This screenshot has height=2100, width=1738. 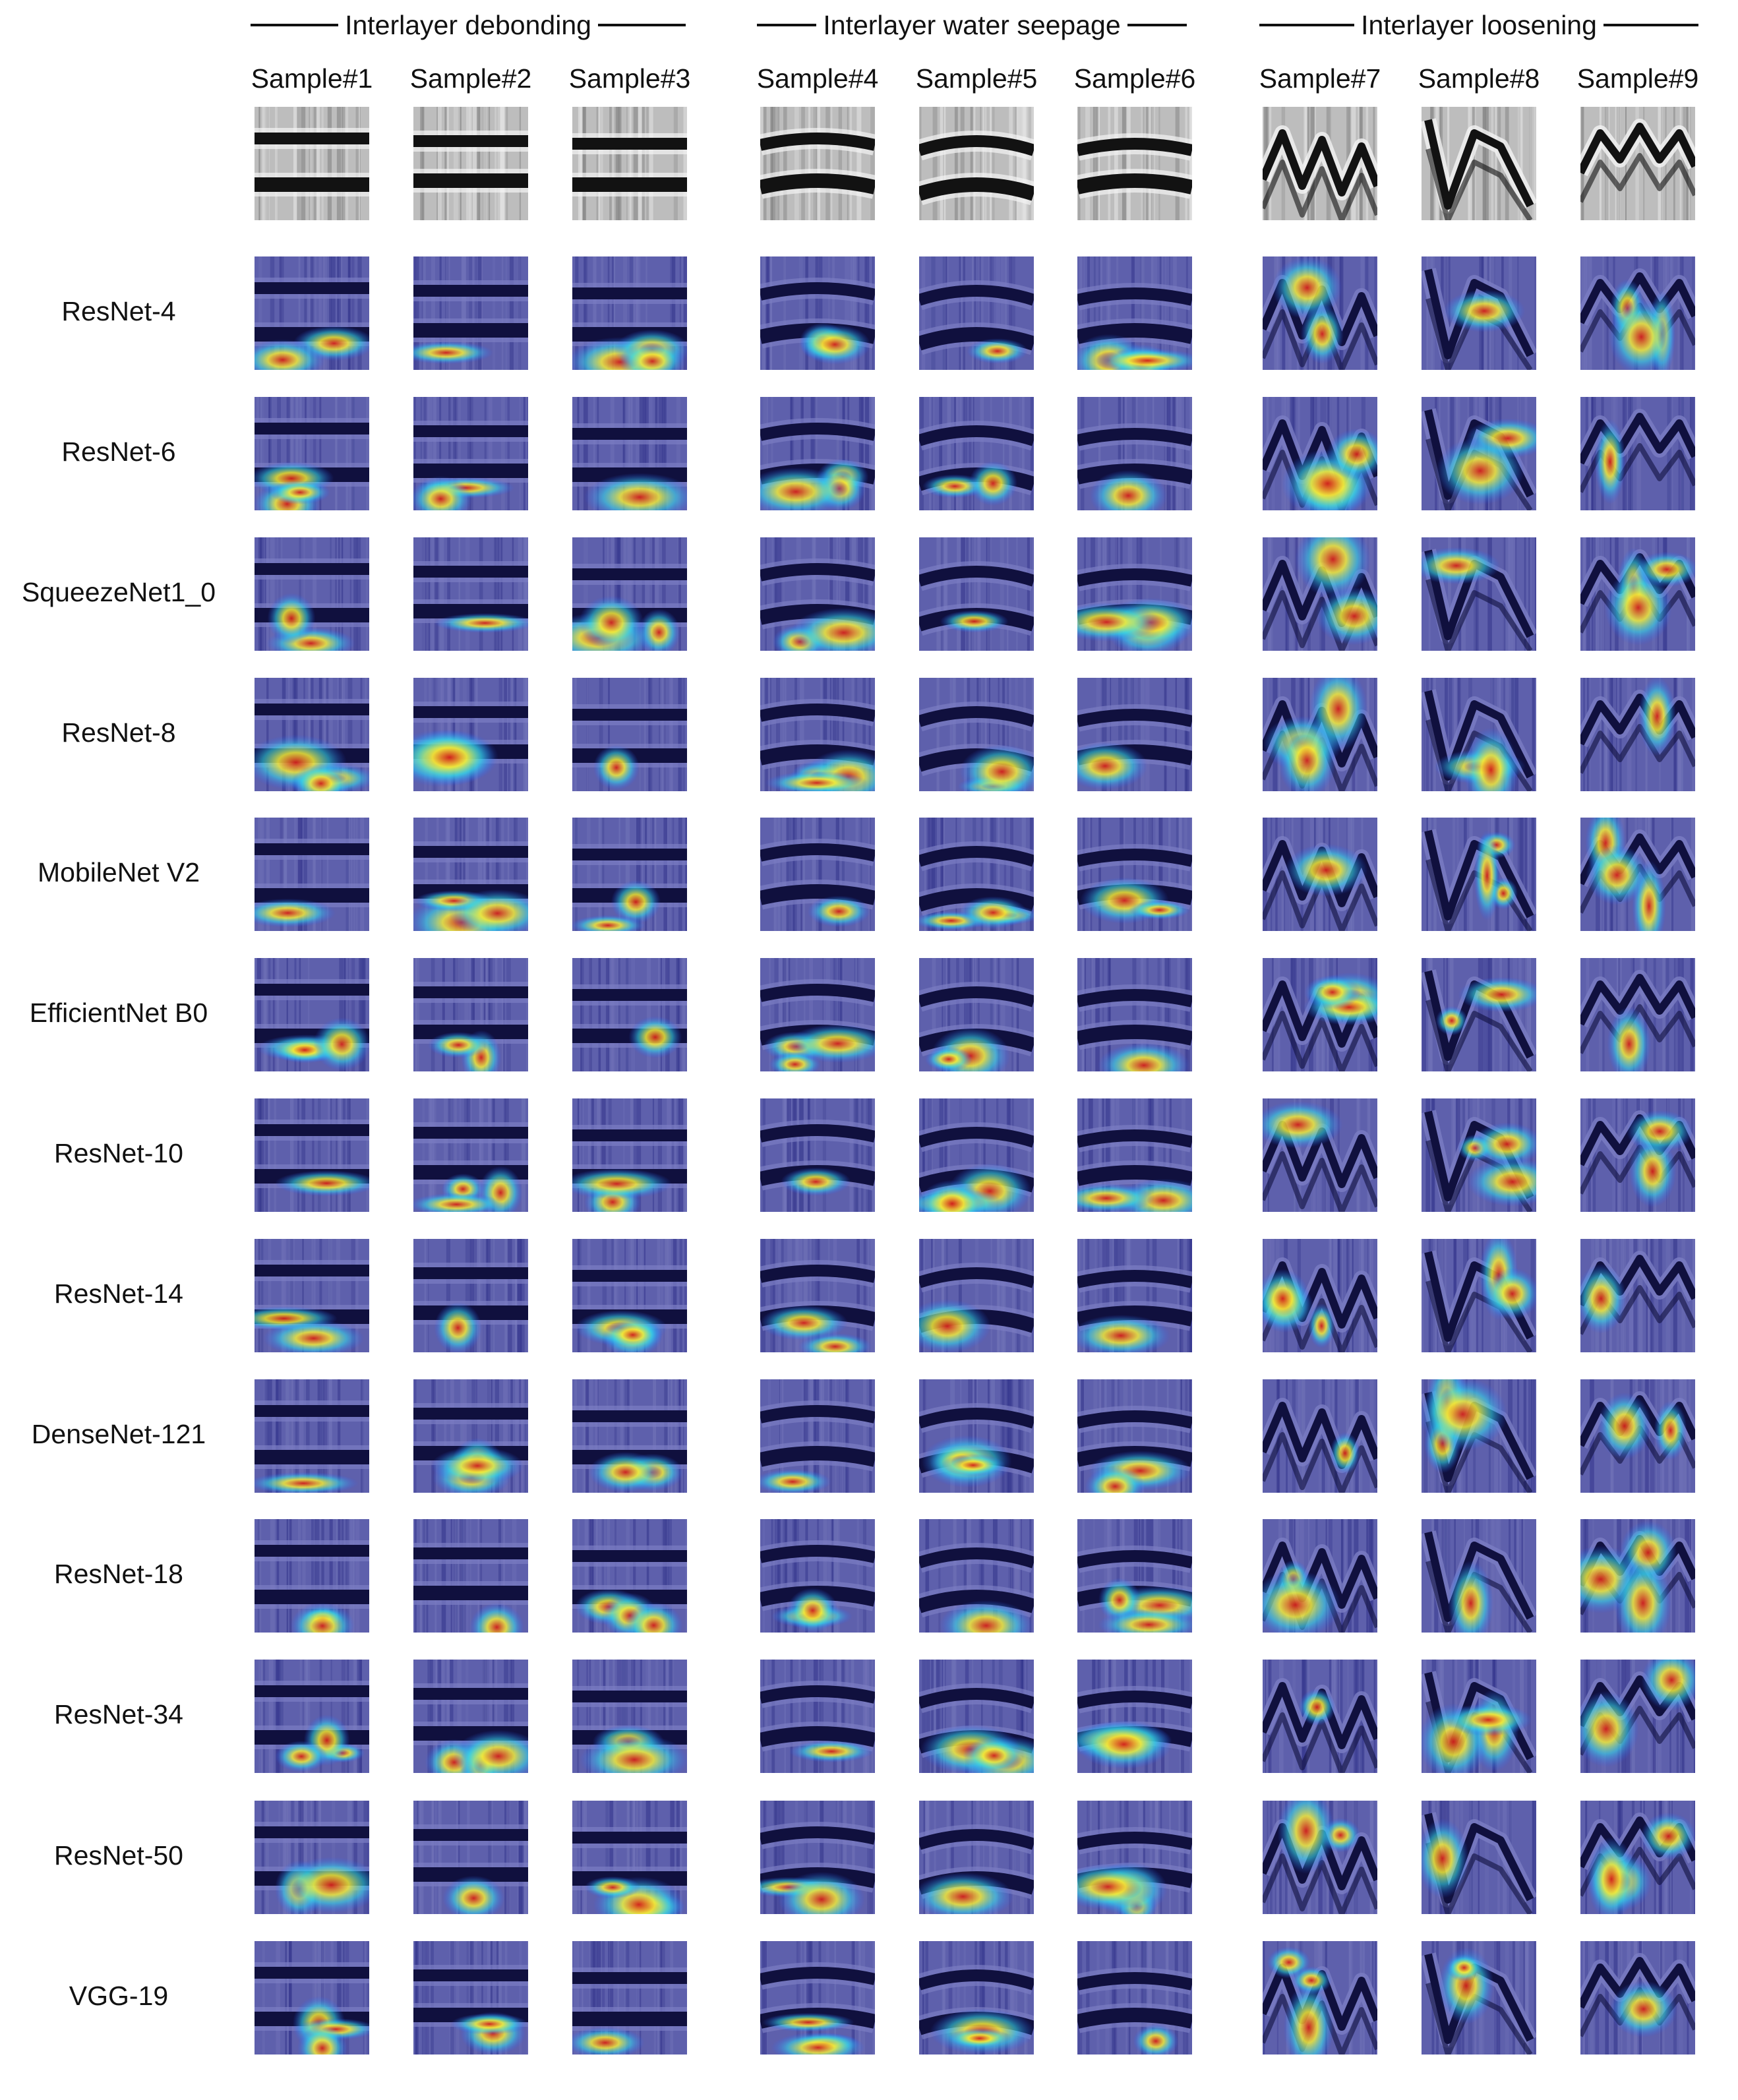 What do you see at coordinates (817, 78) in the screenshot?
I see `sample-label-4: Sample#4` at bounding box center [817, 78].